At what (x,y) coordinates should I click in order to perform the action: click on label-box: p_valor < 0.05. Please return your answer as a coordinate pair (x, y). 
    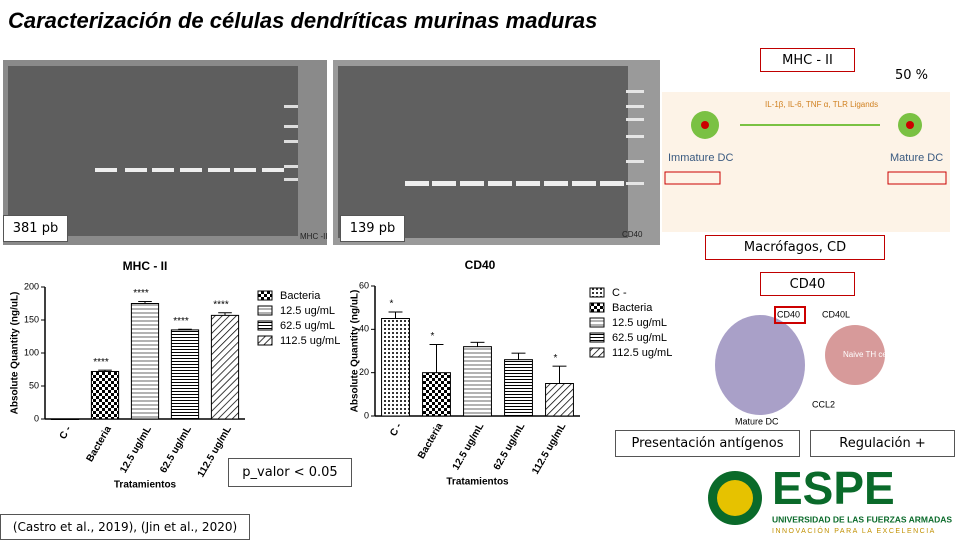
    Looking at the image, I should click on (290, 472).